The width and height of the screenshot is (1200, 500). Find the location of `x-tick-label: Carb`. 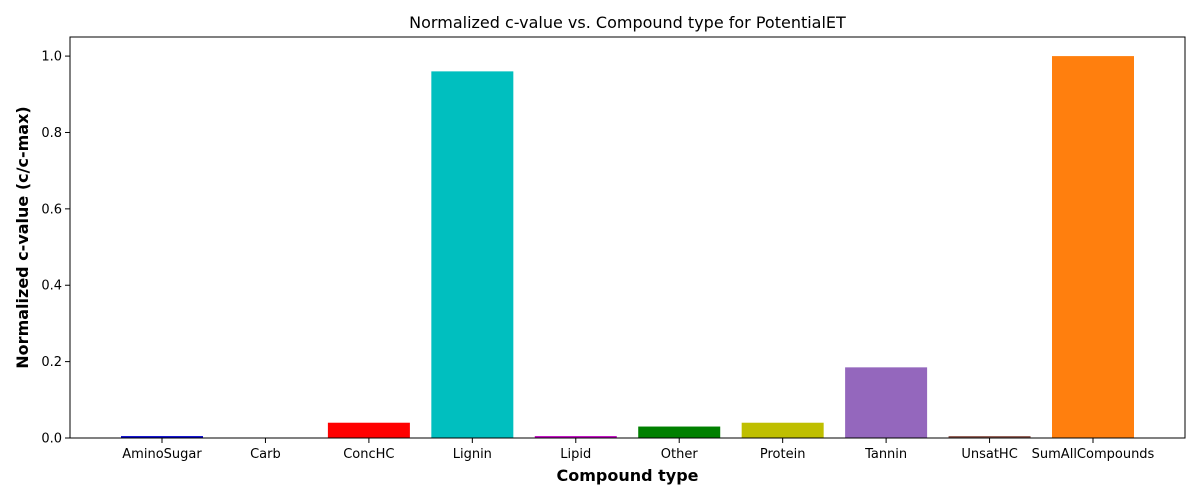

x-tick-label: Carb is located at coordinates (265, 454).